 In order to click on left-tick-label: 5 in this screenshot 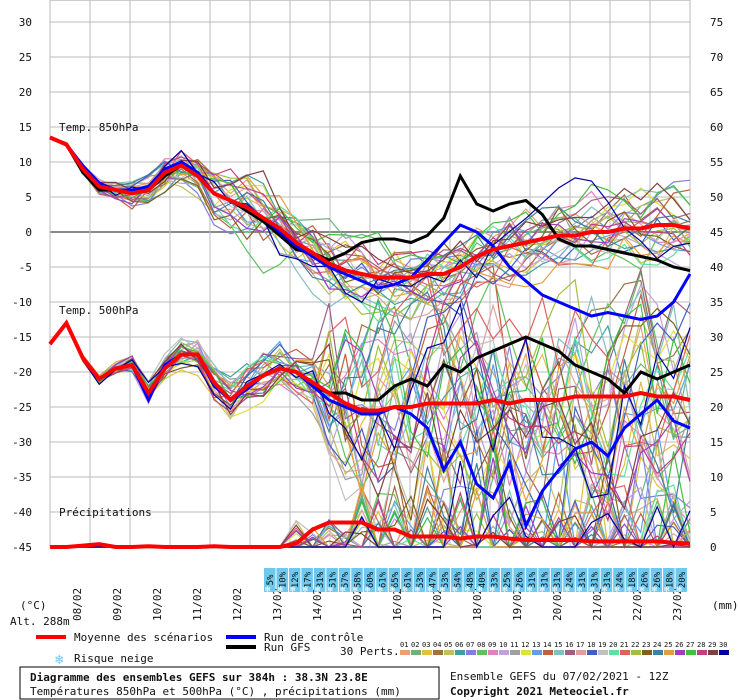, I will do `click(28, 197)`.